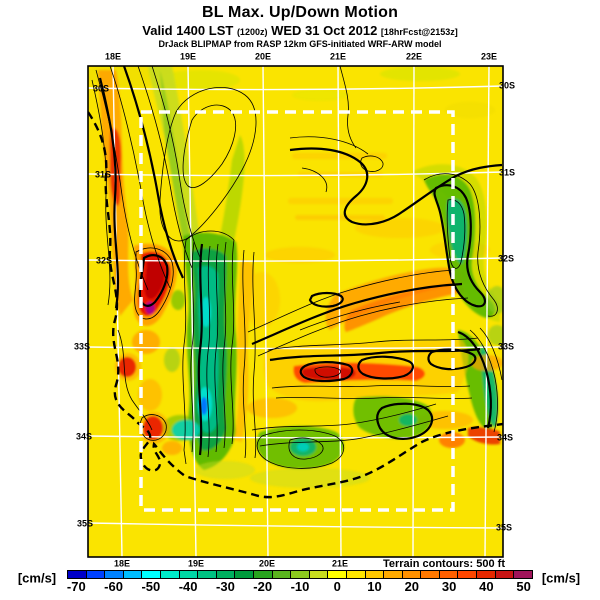 Image resolution: width=600 pixels, height=600 pixels. Describe the element at coordinates (76, 586) in the screenshot. I see `colorbar-tick-label: -70` at that location.